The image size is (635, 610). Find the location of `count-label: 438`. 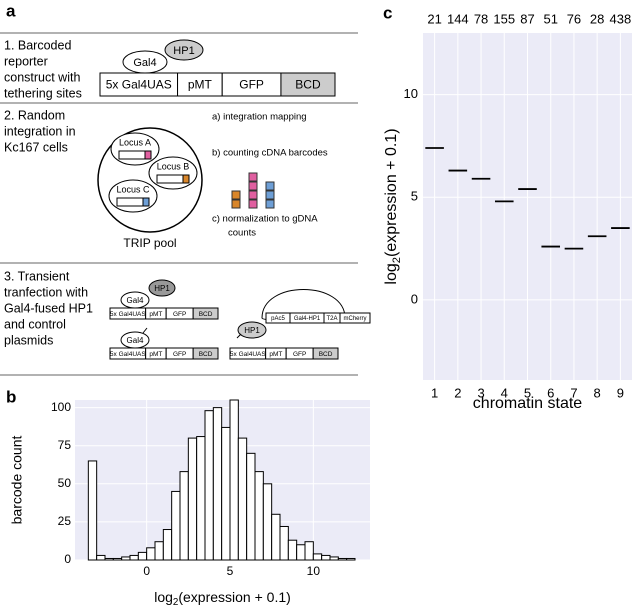

count-label: 438 is located at coordinates (621, 18).